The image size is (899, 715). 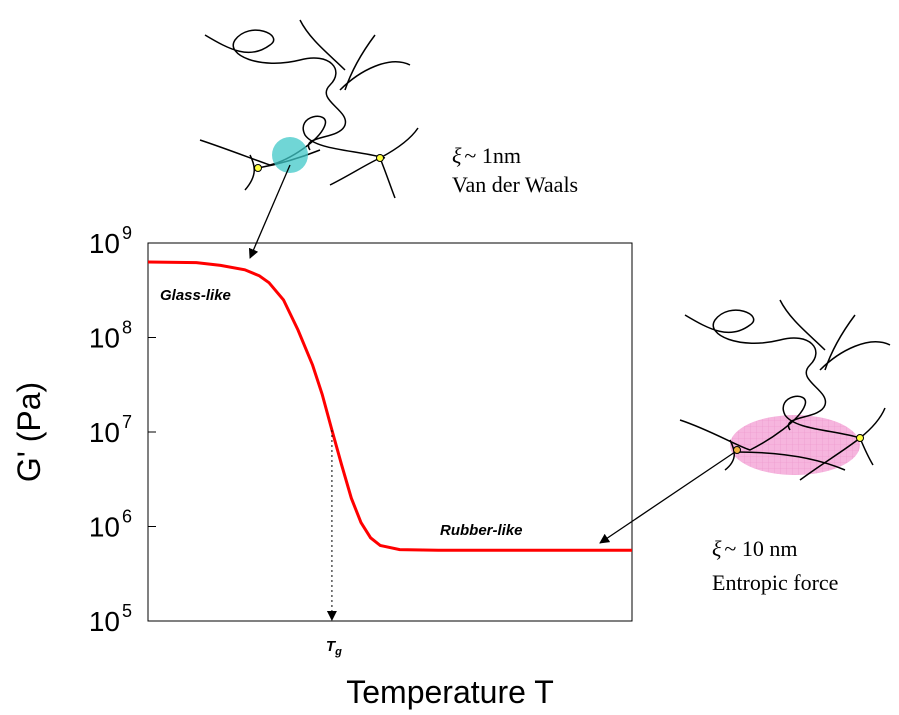 I want to click on scale-label: ξ ~ 10 nm, so click(x=754, y=548).